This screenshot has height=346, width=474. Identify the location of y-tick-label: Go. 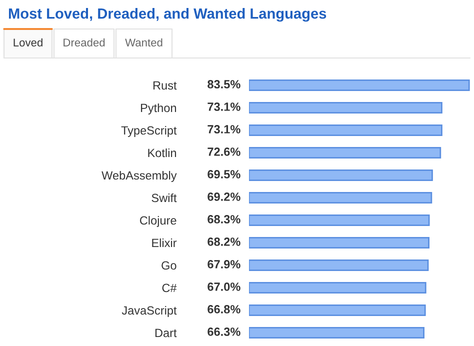
(169, 265).